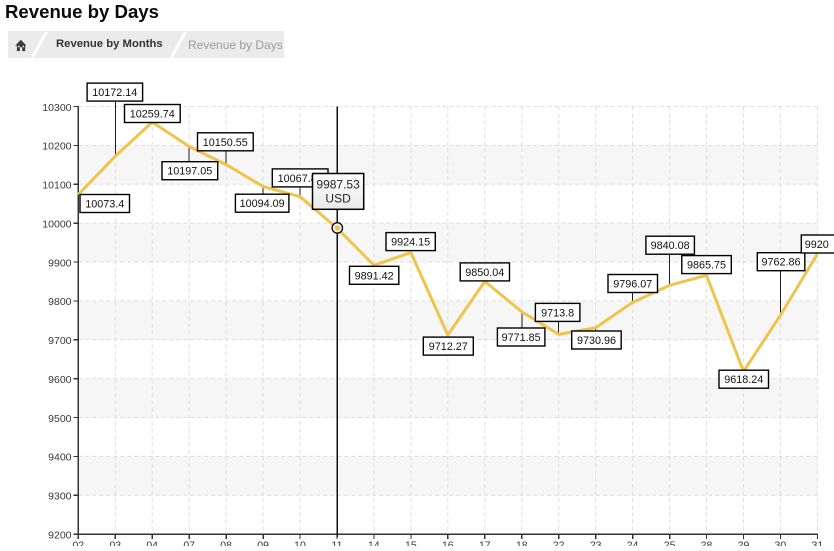 The height and width of the screenshot is (551, 834). What do you see at coordinates (60, 458) in the screenshot?
I see `svg-text: 9400` at bounding box center [60, 458].